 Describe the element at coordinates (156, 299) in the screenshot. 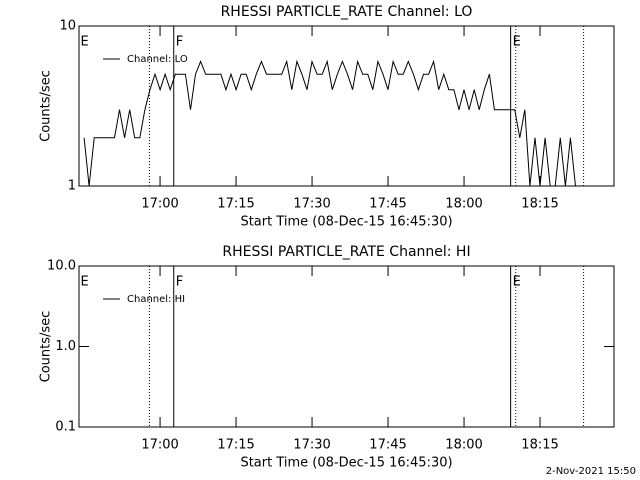

I see `legend-label: Channel: HI` at that location.